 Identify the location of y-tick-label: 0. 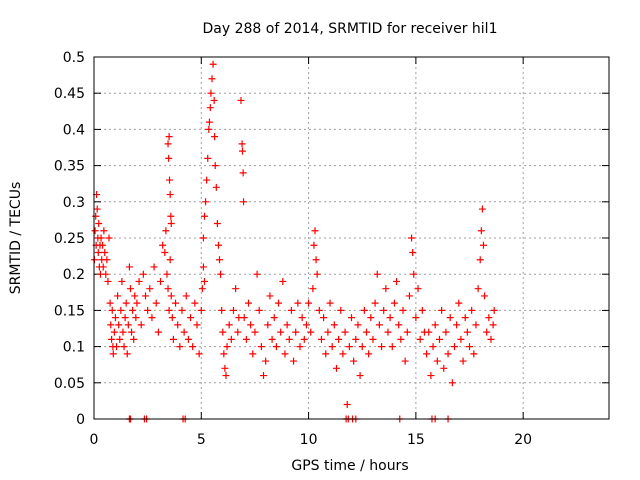
(80, 420).